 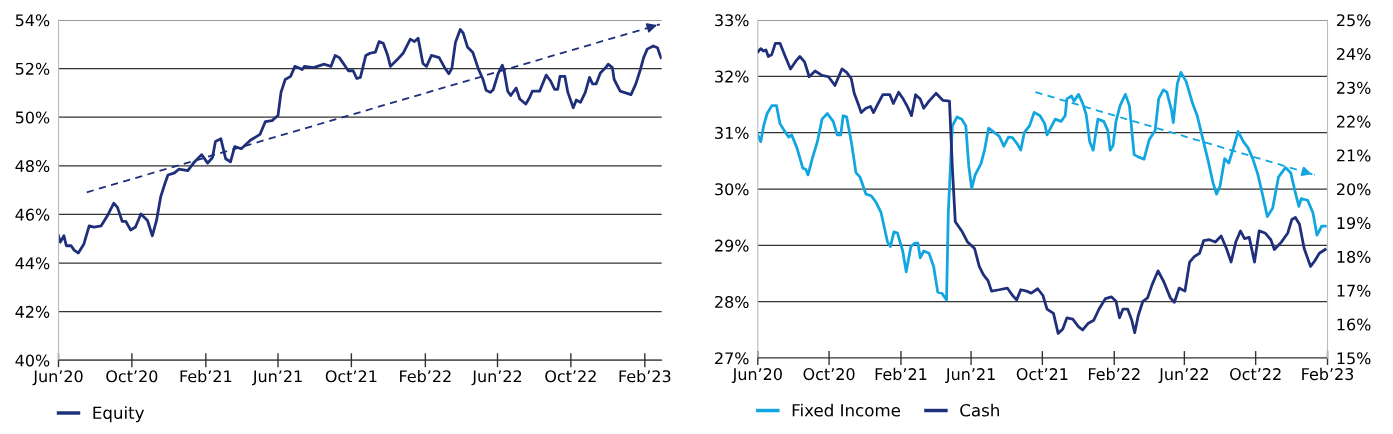 I want to click on y-tick-label: 52%, so click(x=32, y=68).